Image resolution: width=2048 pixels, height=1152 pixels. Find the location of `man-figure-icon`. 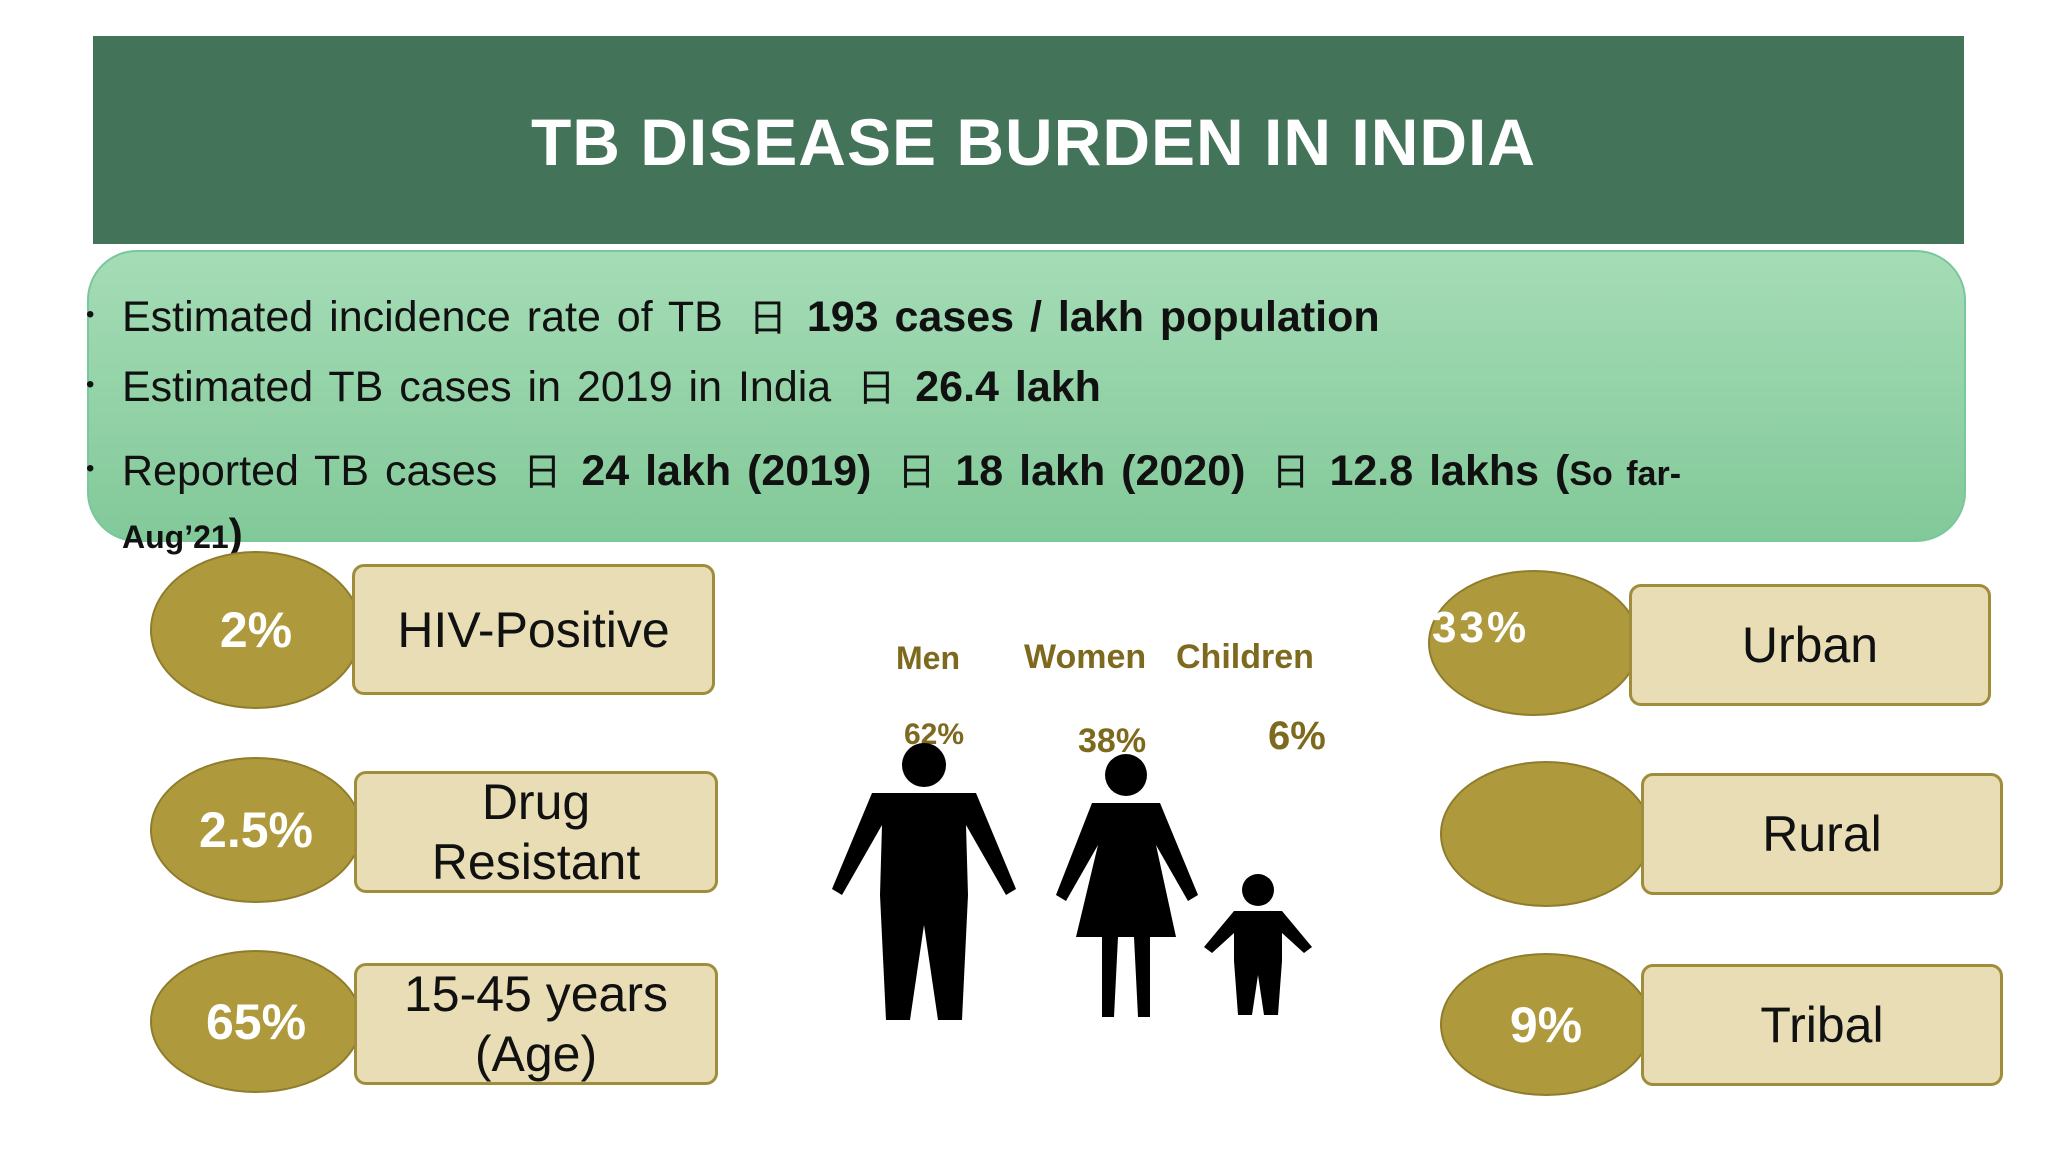

man-figure-icon is located at coordinates (924, 881).